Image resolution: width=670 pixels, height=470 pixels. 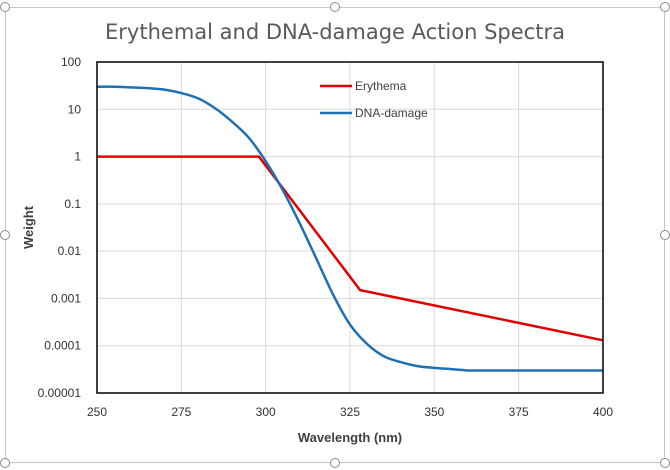 What do you see at coordinates (335, 7) in the screenshot?
I see `resize-handle-top-center` at bounding box center [335, 7].